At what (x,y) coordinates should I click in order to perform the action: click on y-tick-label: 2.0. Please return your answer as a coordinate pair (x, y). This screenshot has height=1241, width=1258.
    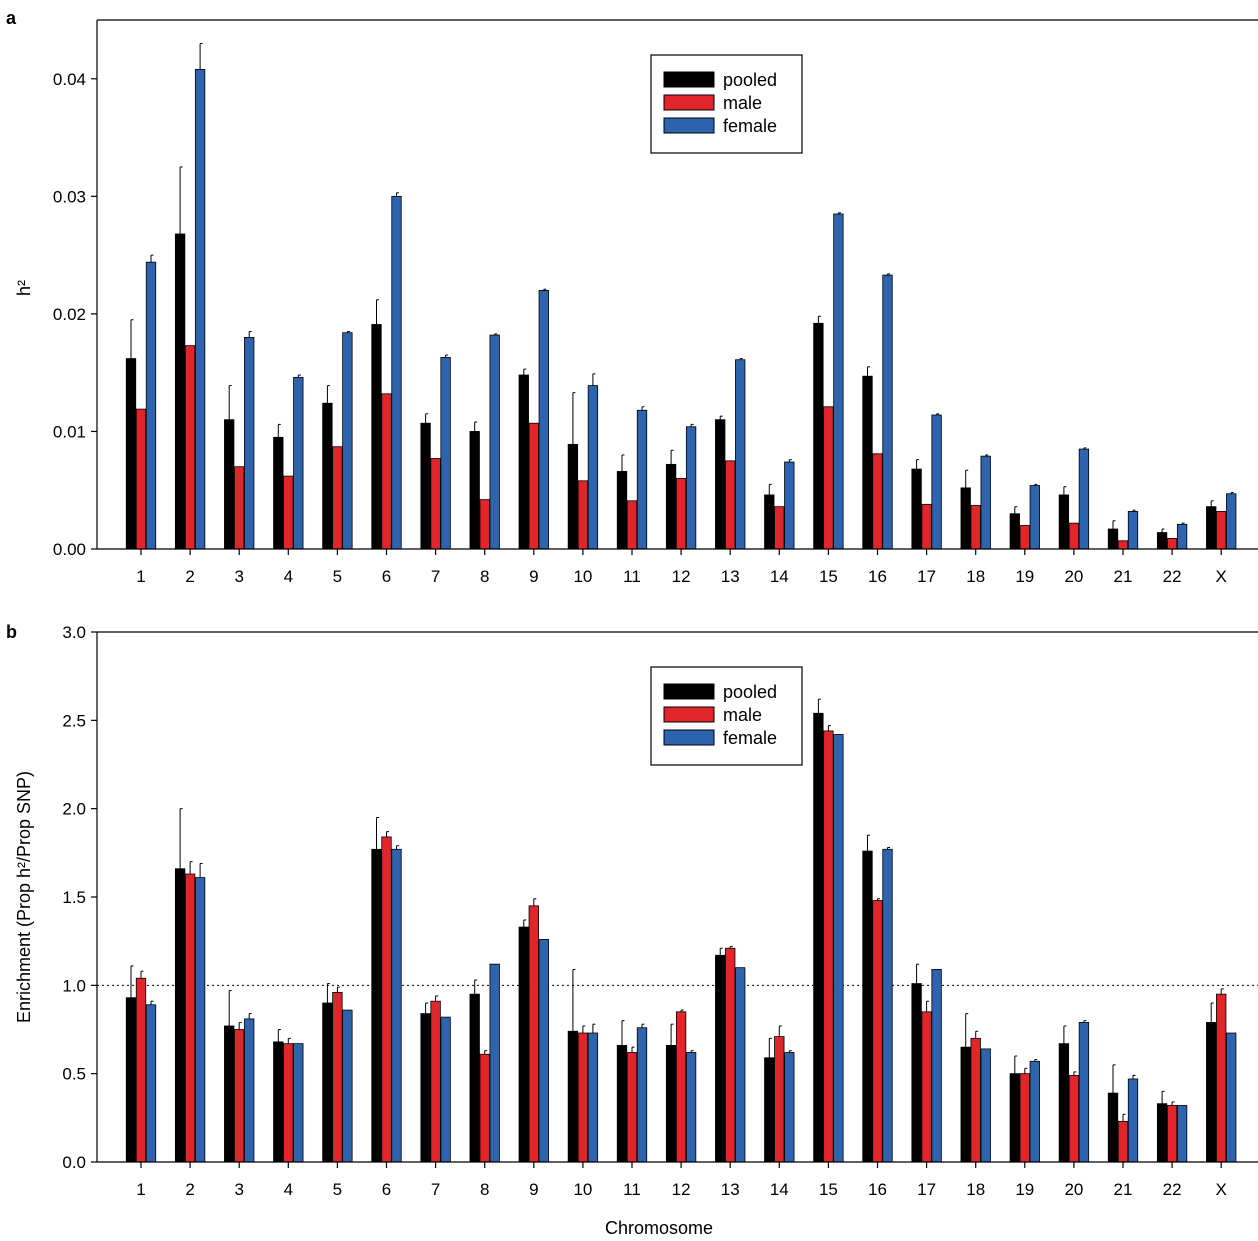
    Looking at the image, I should click on (74, 809).